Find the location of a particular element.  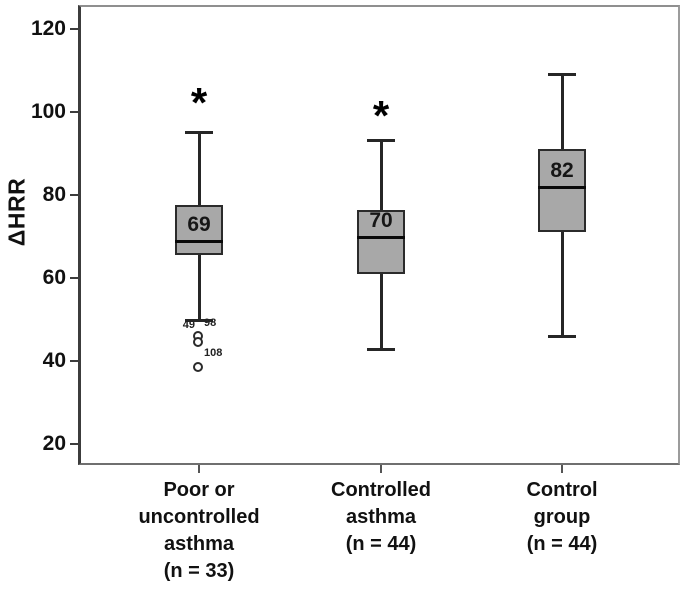

outlier-case-label: 49 is located at coordinates (188, 324).